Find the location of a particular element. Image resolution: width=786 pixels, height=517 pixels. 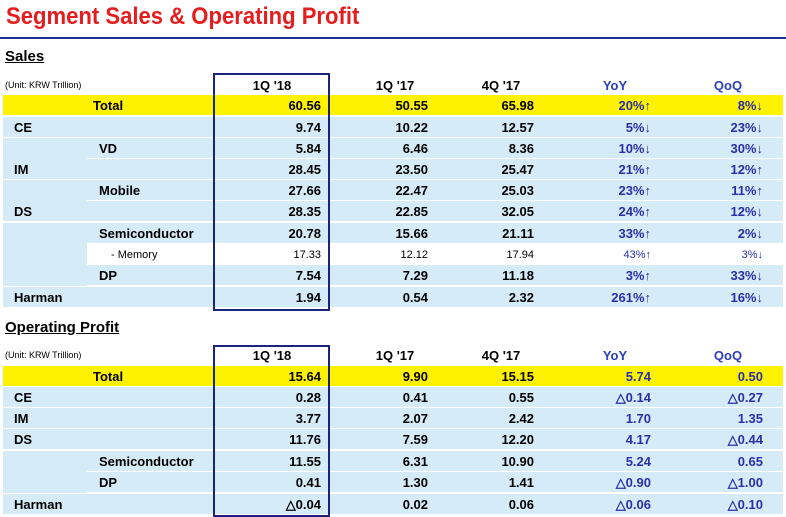

table-cell: △0.06 is located at coordinates (633, 504).